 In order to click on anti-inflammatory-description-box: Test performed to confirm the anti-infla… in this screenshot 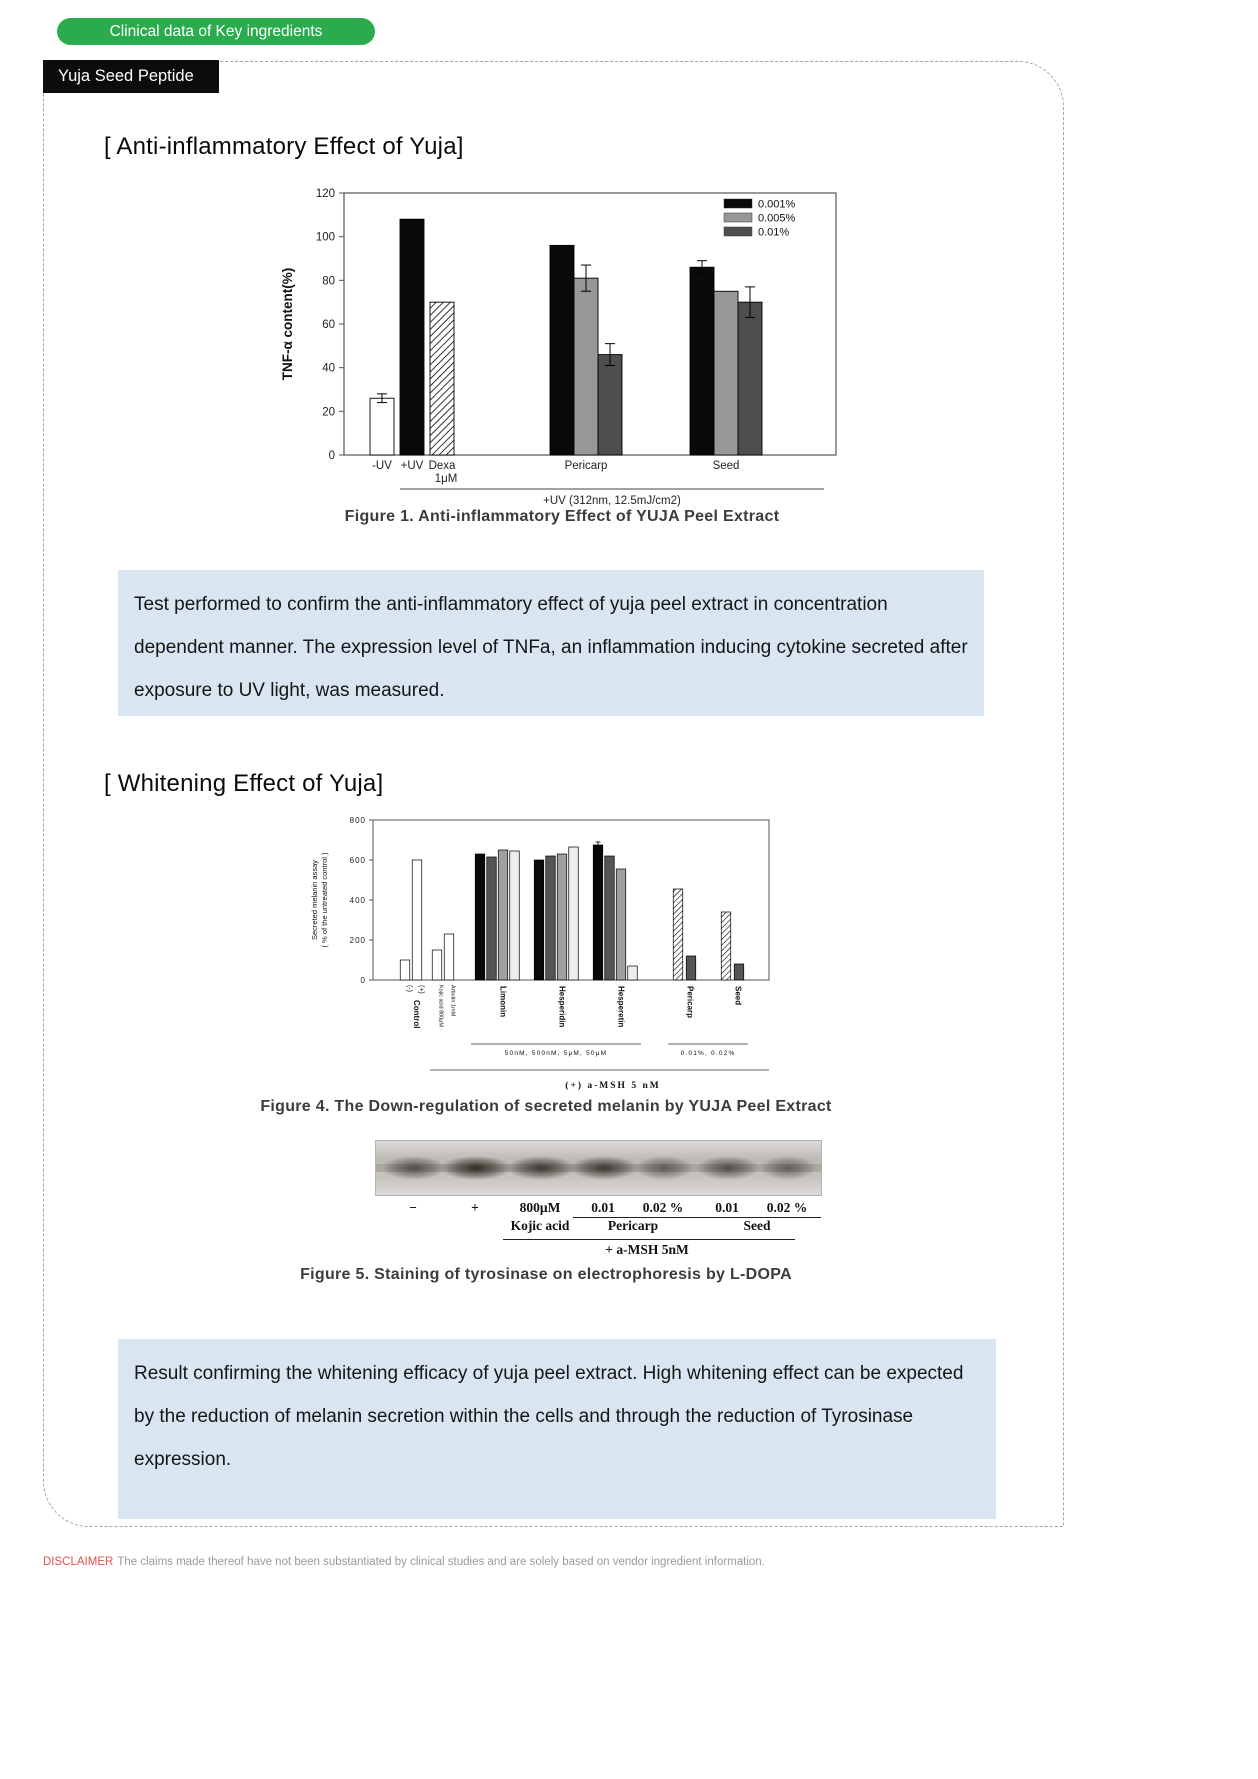, I will do `click(551, 643)`.